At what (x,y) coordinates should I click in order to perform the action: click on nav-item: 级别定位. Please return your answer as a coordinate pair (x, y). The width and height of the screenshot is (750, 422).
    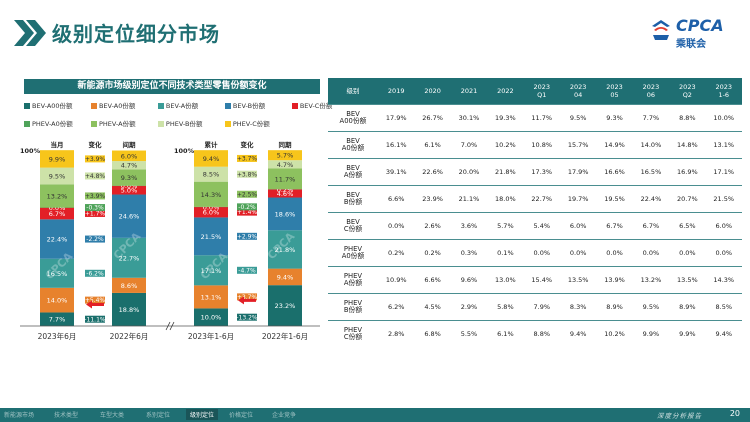
    Looking at the image, I should click on (202, 414).